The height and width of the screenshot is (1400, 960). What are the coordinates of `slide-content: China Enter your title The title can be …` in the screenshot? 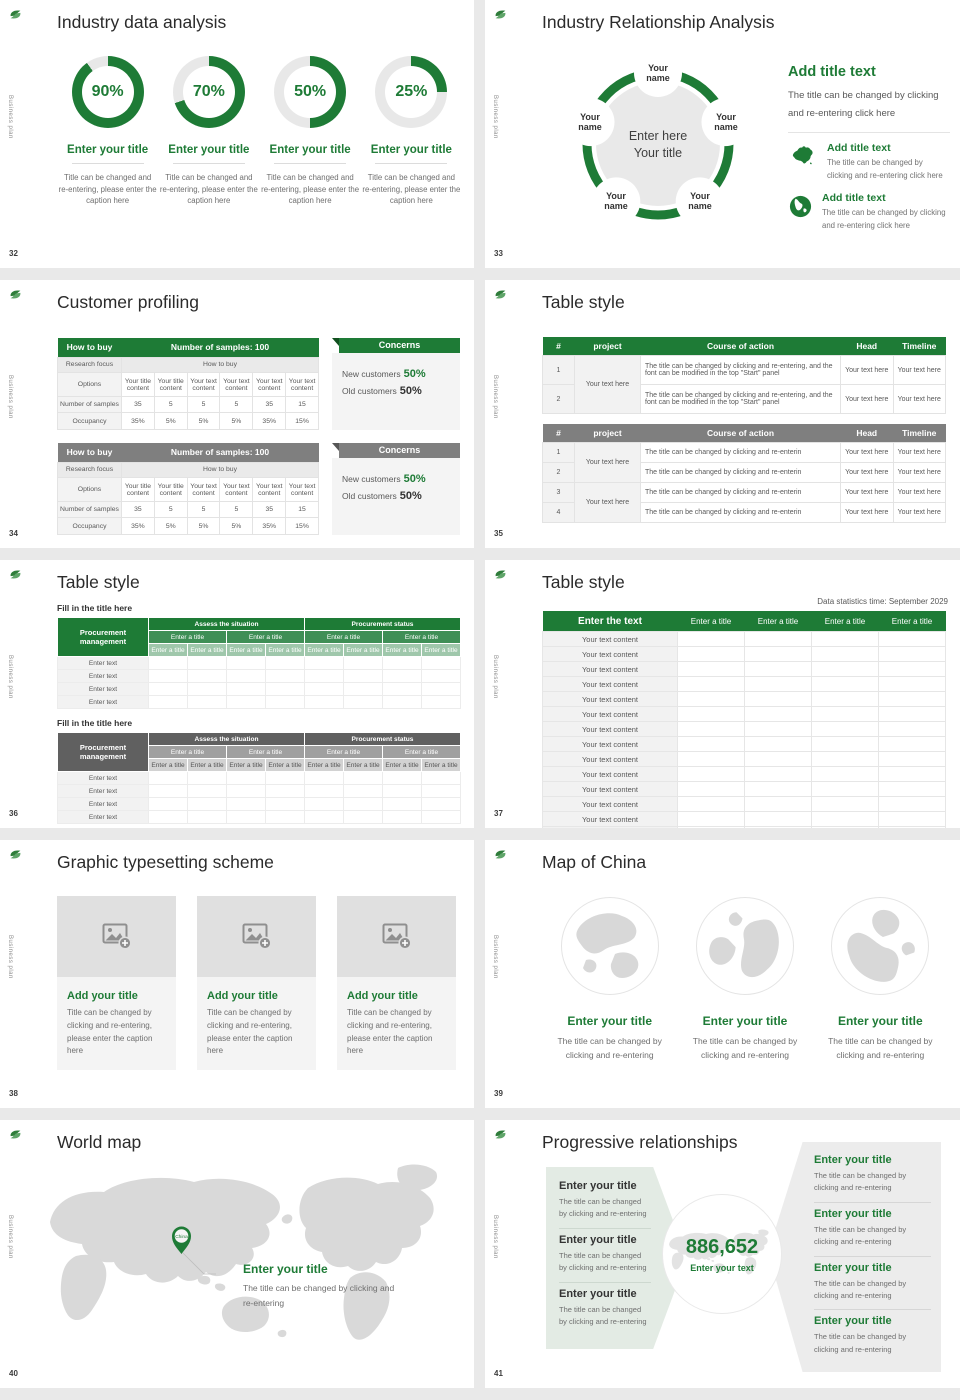 It's located at (254, 1265).